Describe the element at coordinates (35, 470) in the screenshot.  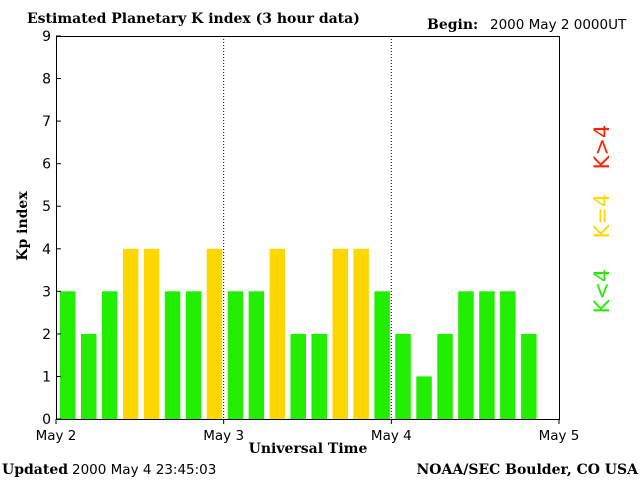
I see `updated-label: Updated` at that location.